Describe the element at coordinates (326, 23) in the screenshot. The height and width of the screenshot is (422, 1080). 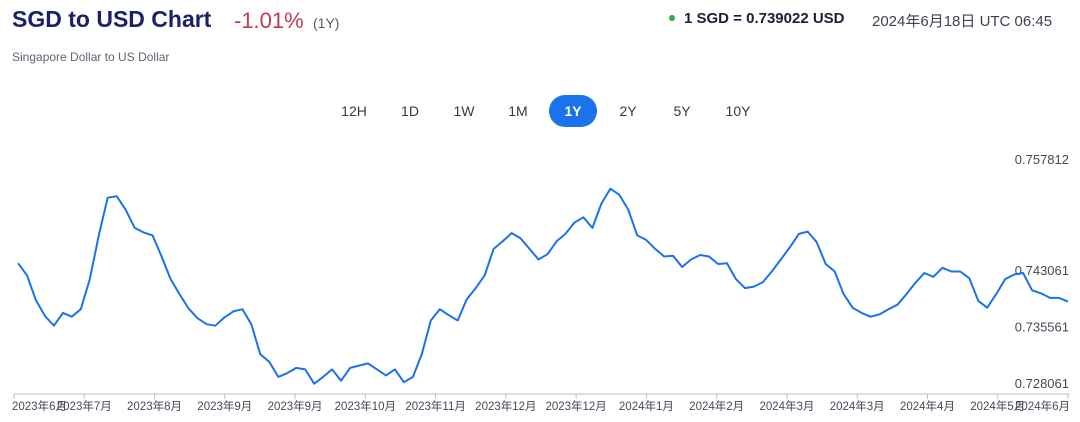
I see `period-label: (1Y)` at that location.